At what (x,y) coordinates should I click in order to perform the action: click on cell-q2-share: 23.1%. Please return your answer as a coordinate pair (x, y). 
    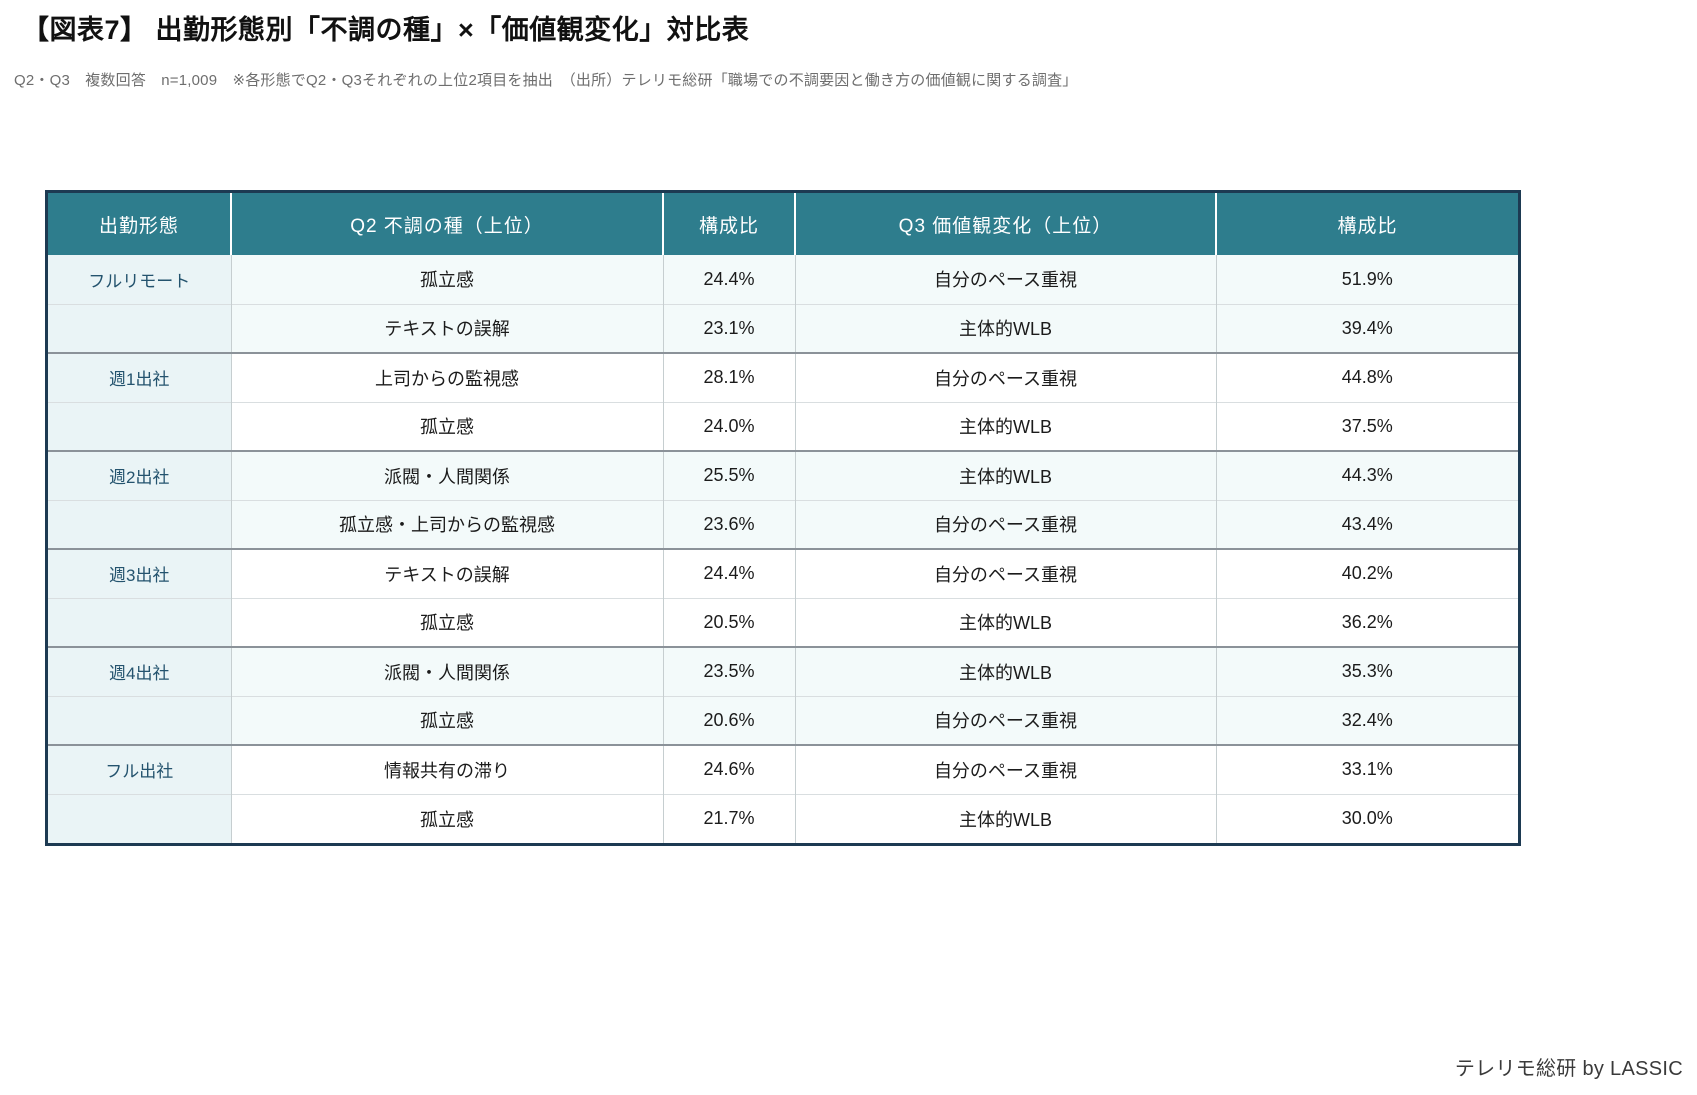
    Looking at the image, I should click on (728, 328).